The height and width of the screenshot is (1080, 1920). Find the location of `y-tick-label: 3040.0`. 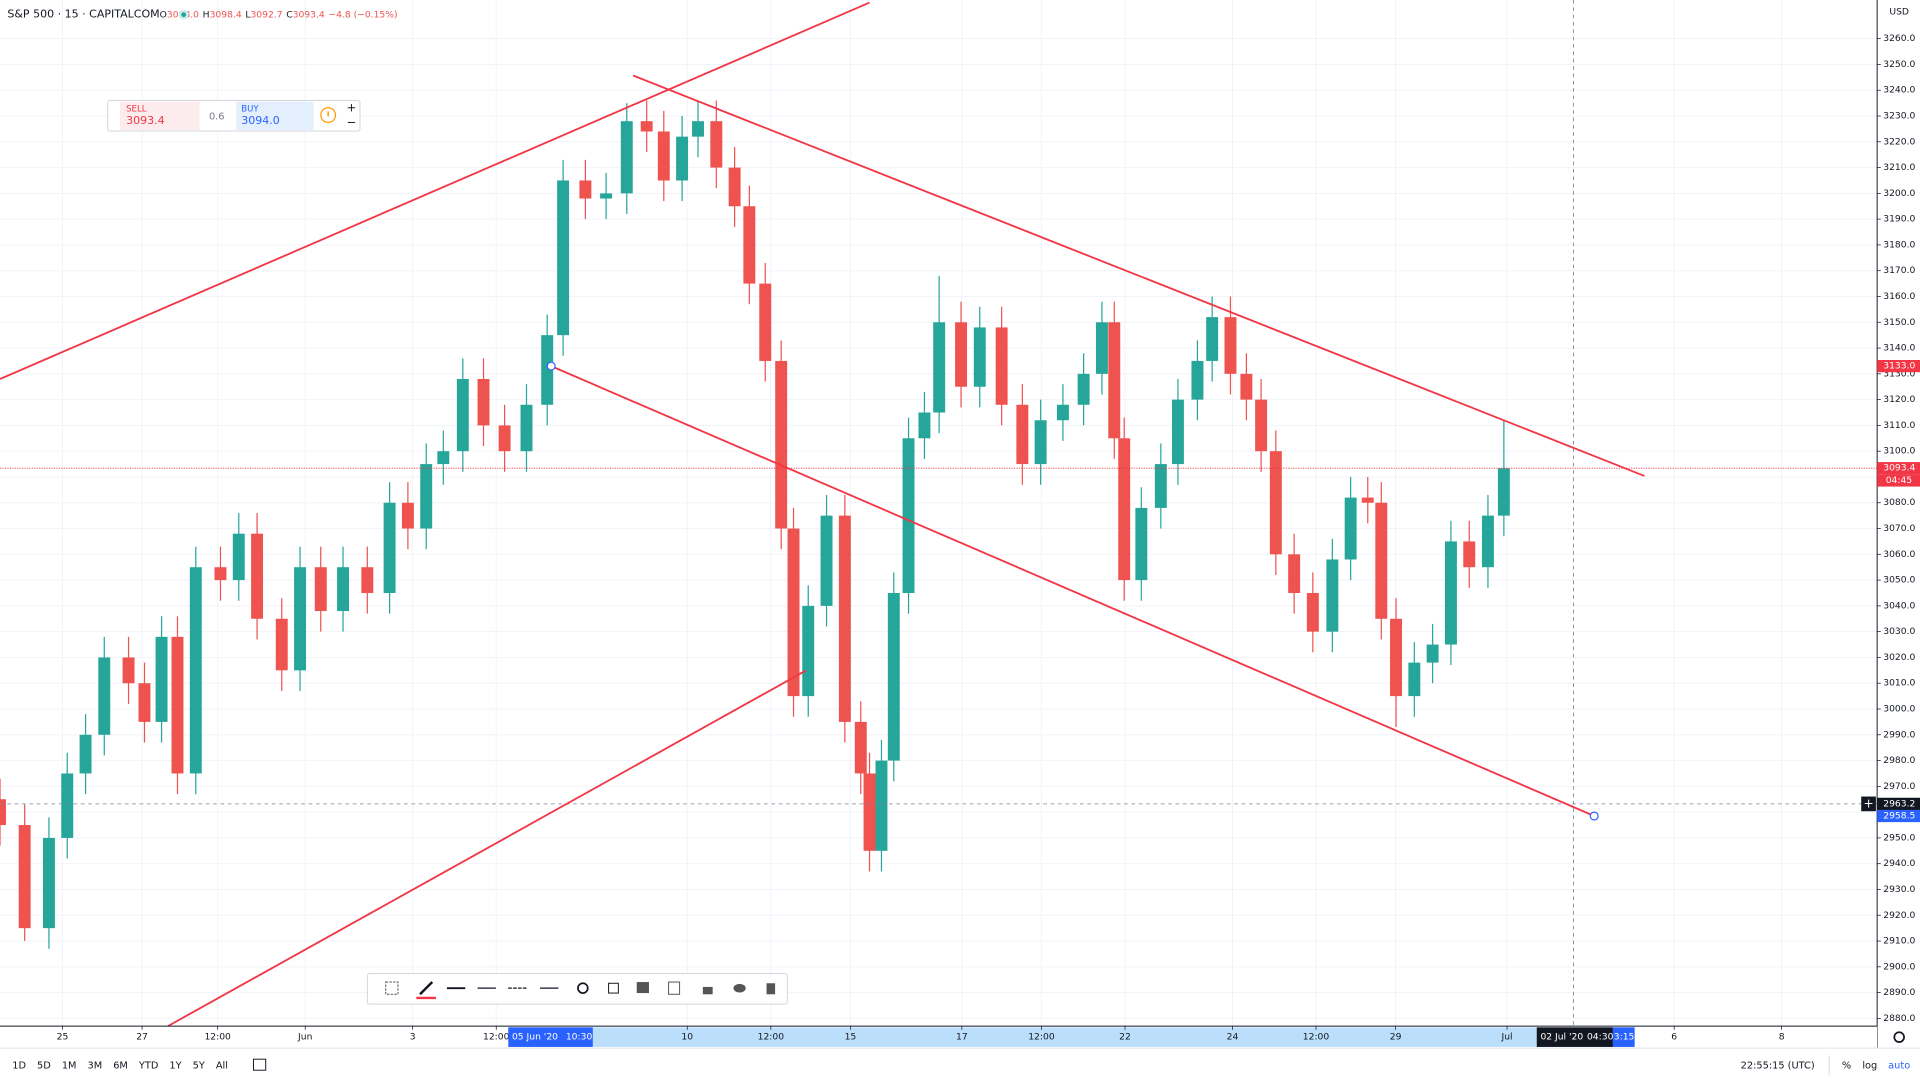

y-tick-label: 3040.0 is located at coordinates (1899, 605).